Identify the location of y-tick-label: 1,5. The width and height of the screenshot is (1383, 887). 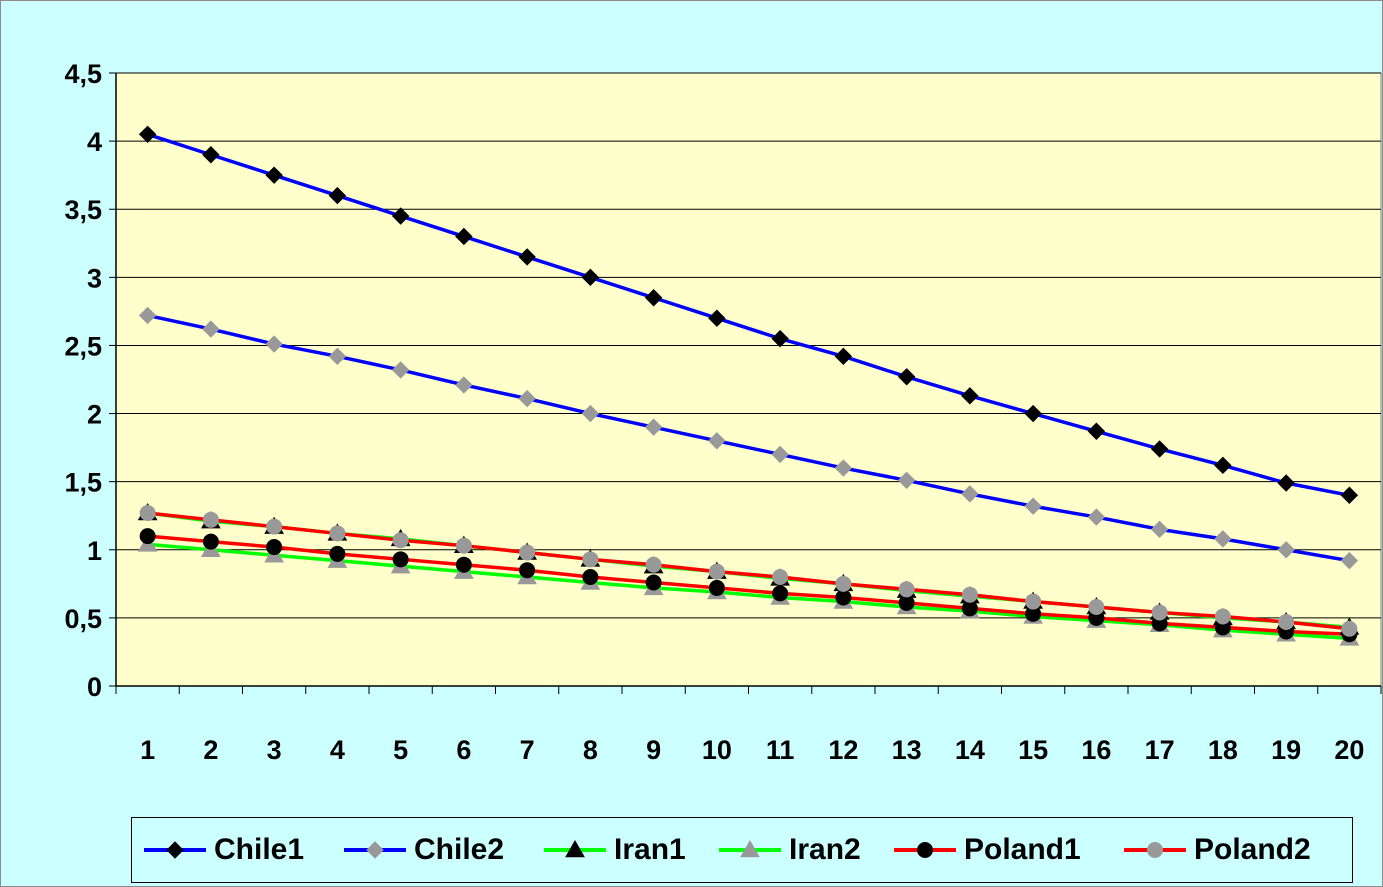
(83, 483).